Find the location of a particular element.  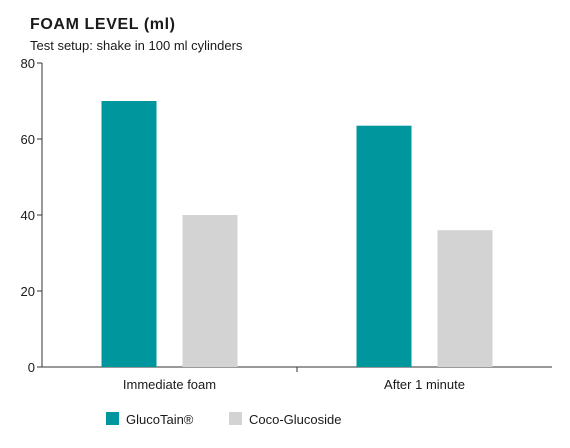

chart-subtitle: Test setup: shake in 100 ml cylinders is located at coordinates (136, 45).